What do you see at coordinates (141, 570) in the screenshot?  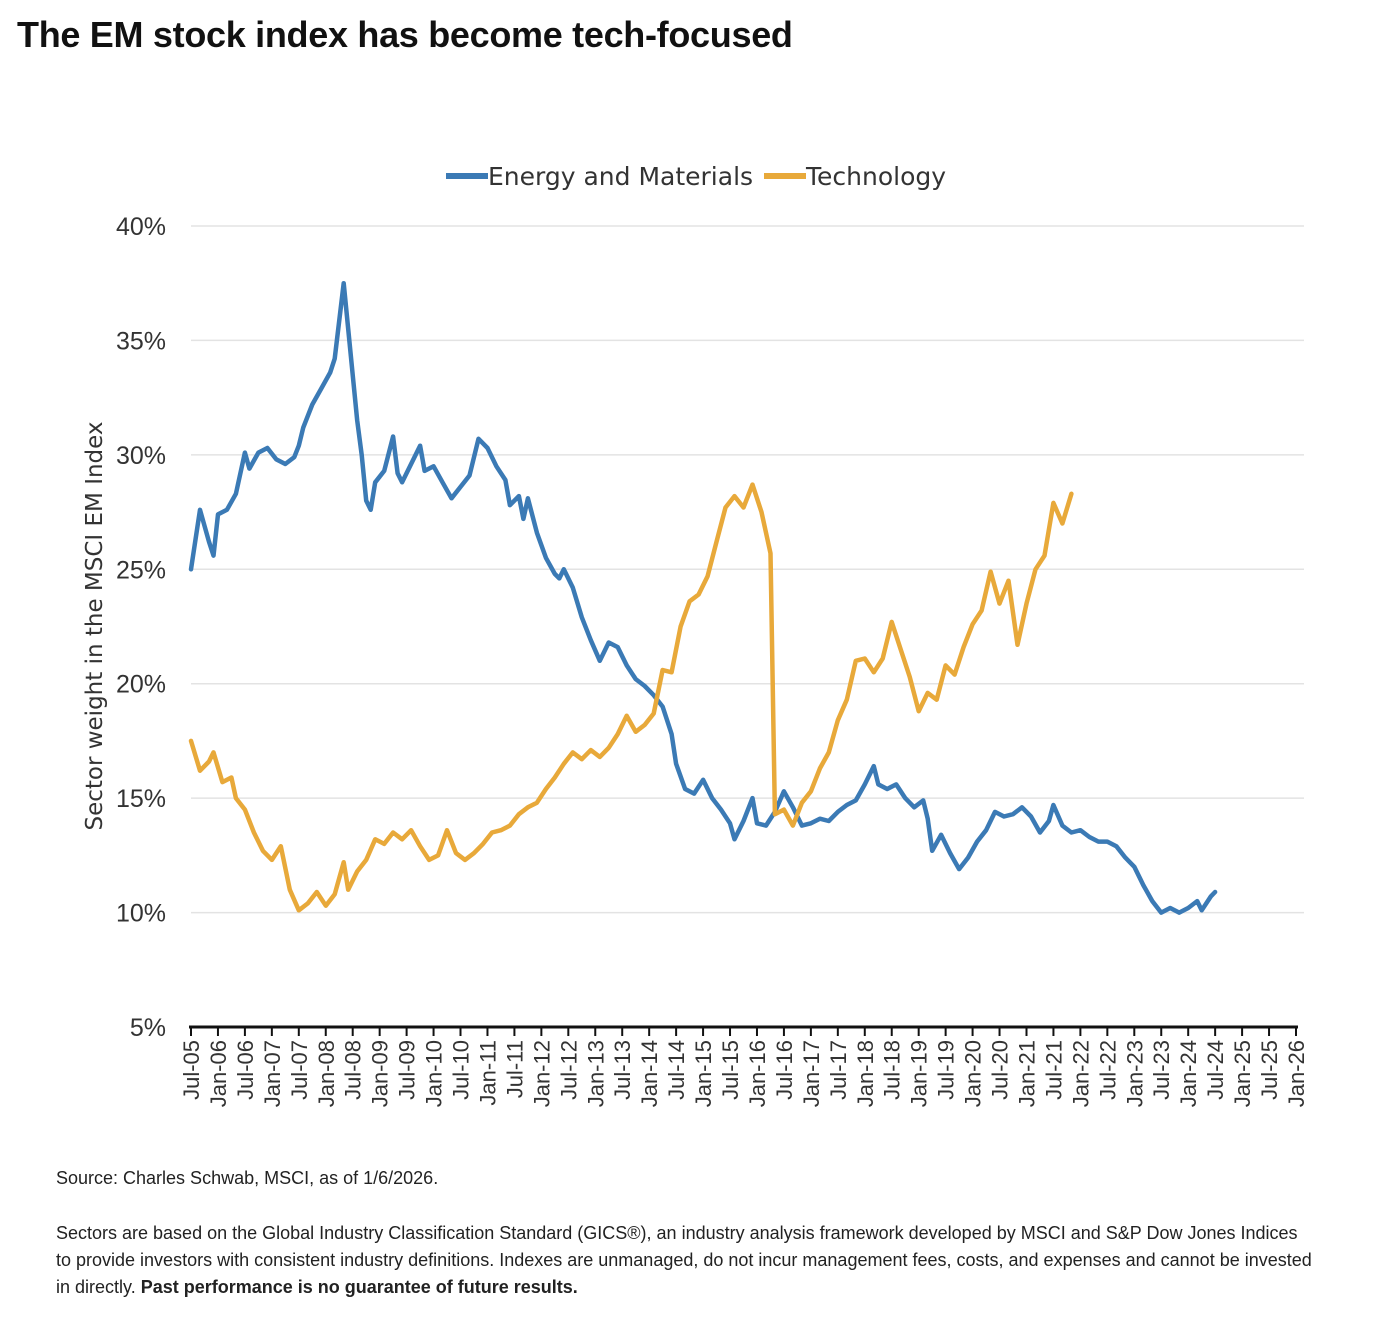 I see `y-tick-label: 25%` at bounding box center [141, 570].